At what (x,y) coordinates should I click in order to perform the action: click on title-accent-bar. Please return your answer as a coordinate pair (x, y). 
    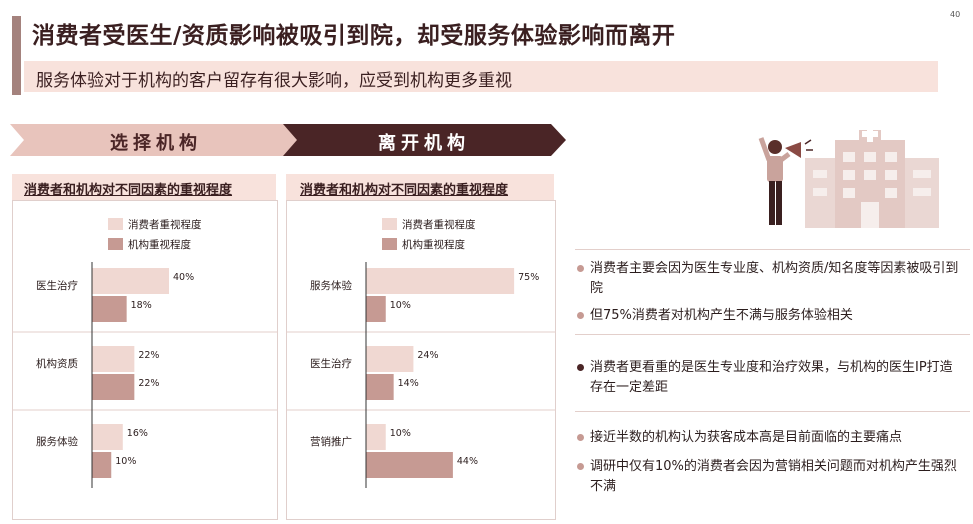
    Looking at the image, I should click on (16, 55).